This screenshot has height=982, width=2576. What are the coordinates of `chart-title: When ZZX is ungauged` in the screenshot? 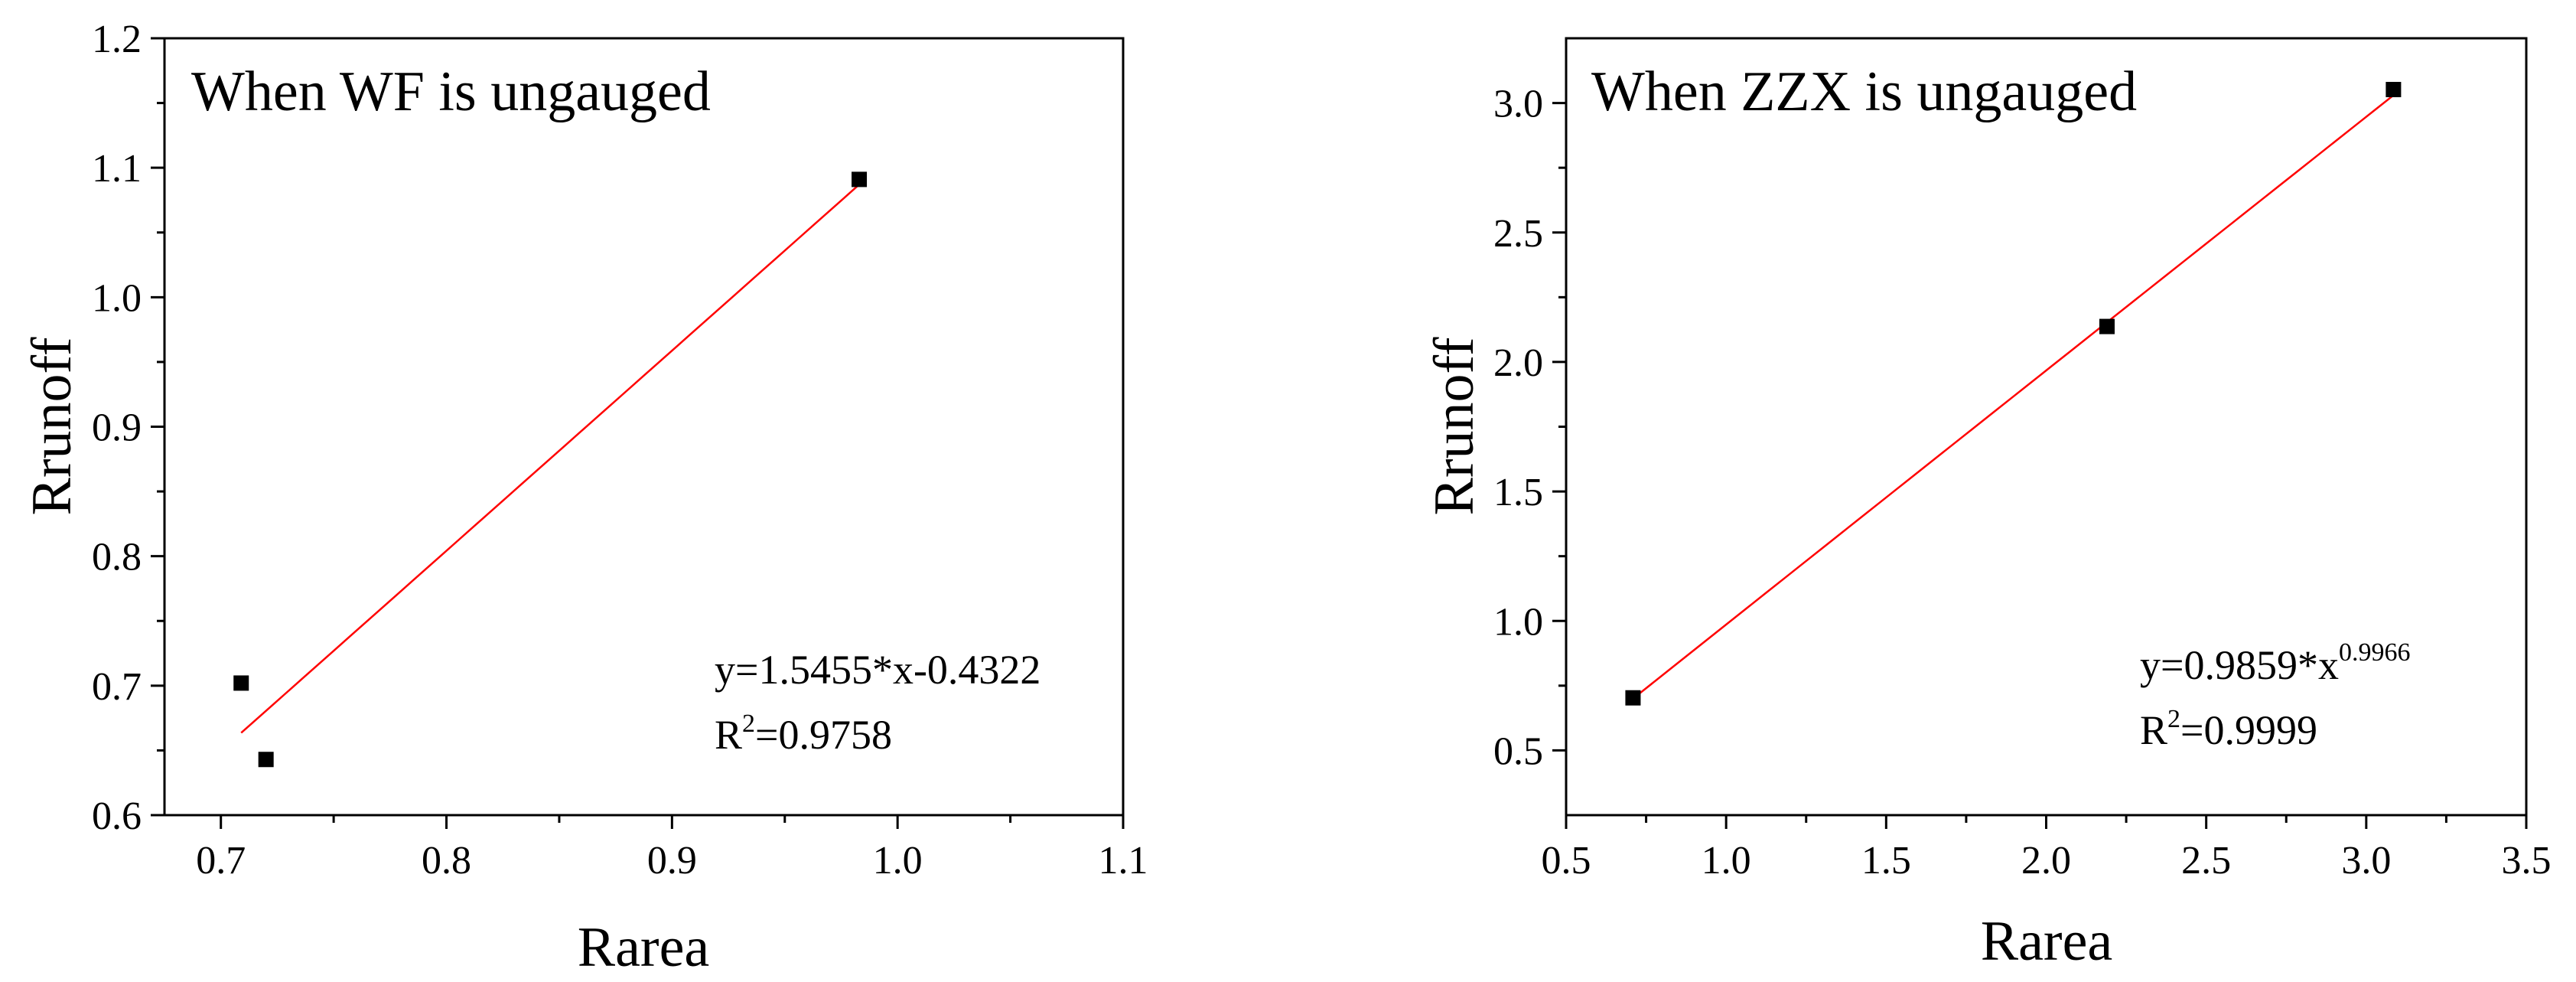 It's located at (1864, 91).